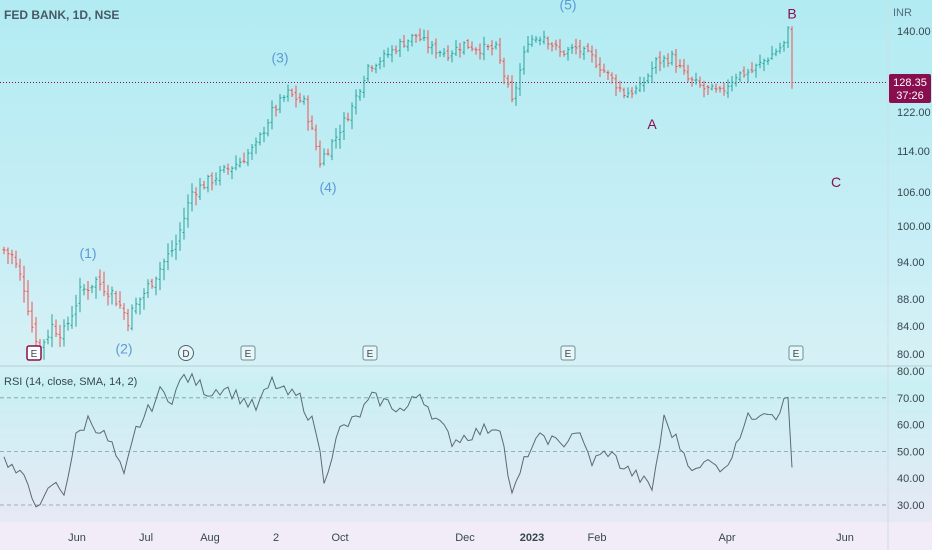 Image resolution: width=932 pixels, height=555 pixels. What do you see at coordinates (914, 227) in the screenshot?
I see `price-tick-label: 100.00` at bounding box center [914, 227].